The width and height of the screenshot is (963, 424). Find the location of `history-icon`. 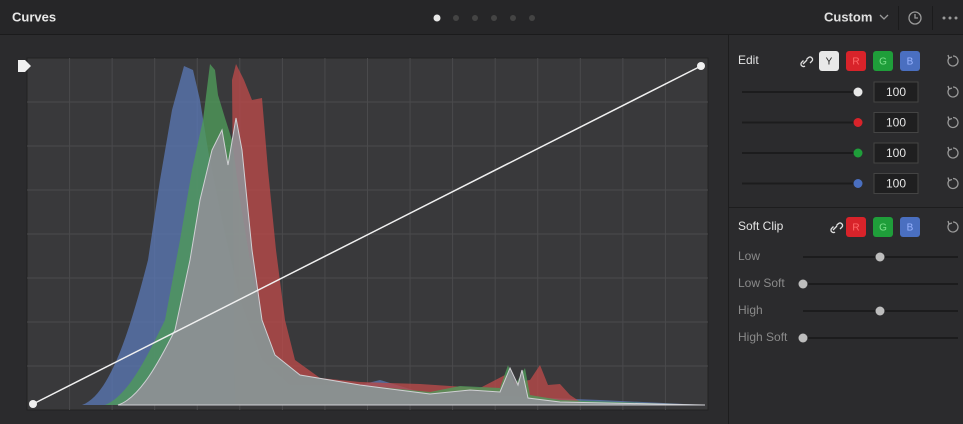

history-icon is located at coordinates (915, 18).